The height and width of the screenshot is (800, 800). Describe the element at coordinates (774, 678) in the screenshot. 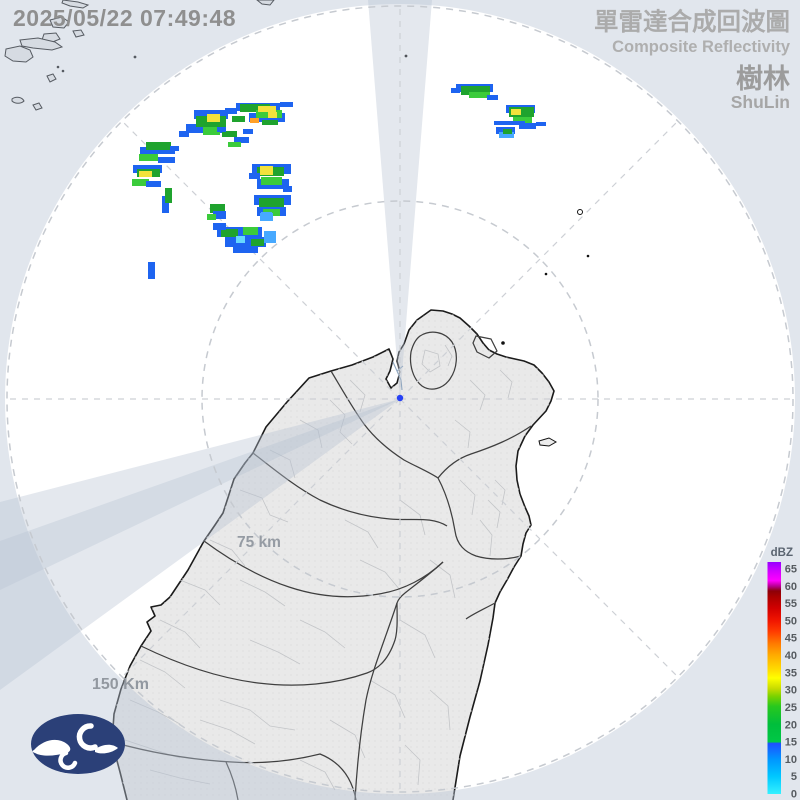

I see `colorbar-scale` at that location.